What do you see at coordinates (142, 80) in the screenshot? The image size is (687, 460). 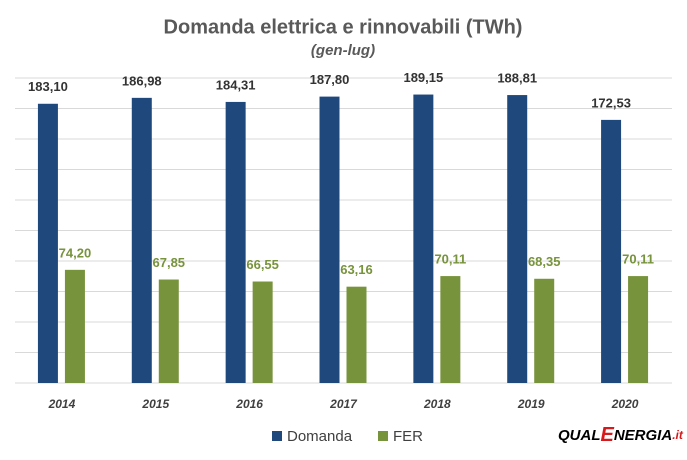 I see `data-label: 186,98` at bounding box center [142, 80].